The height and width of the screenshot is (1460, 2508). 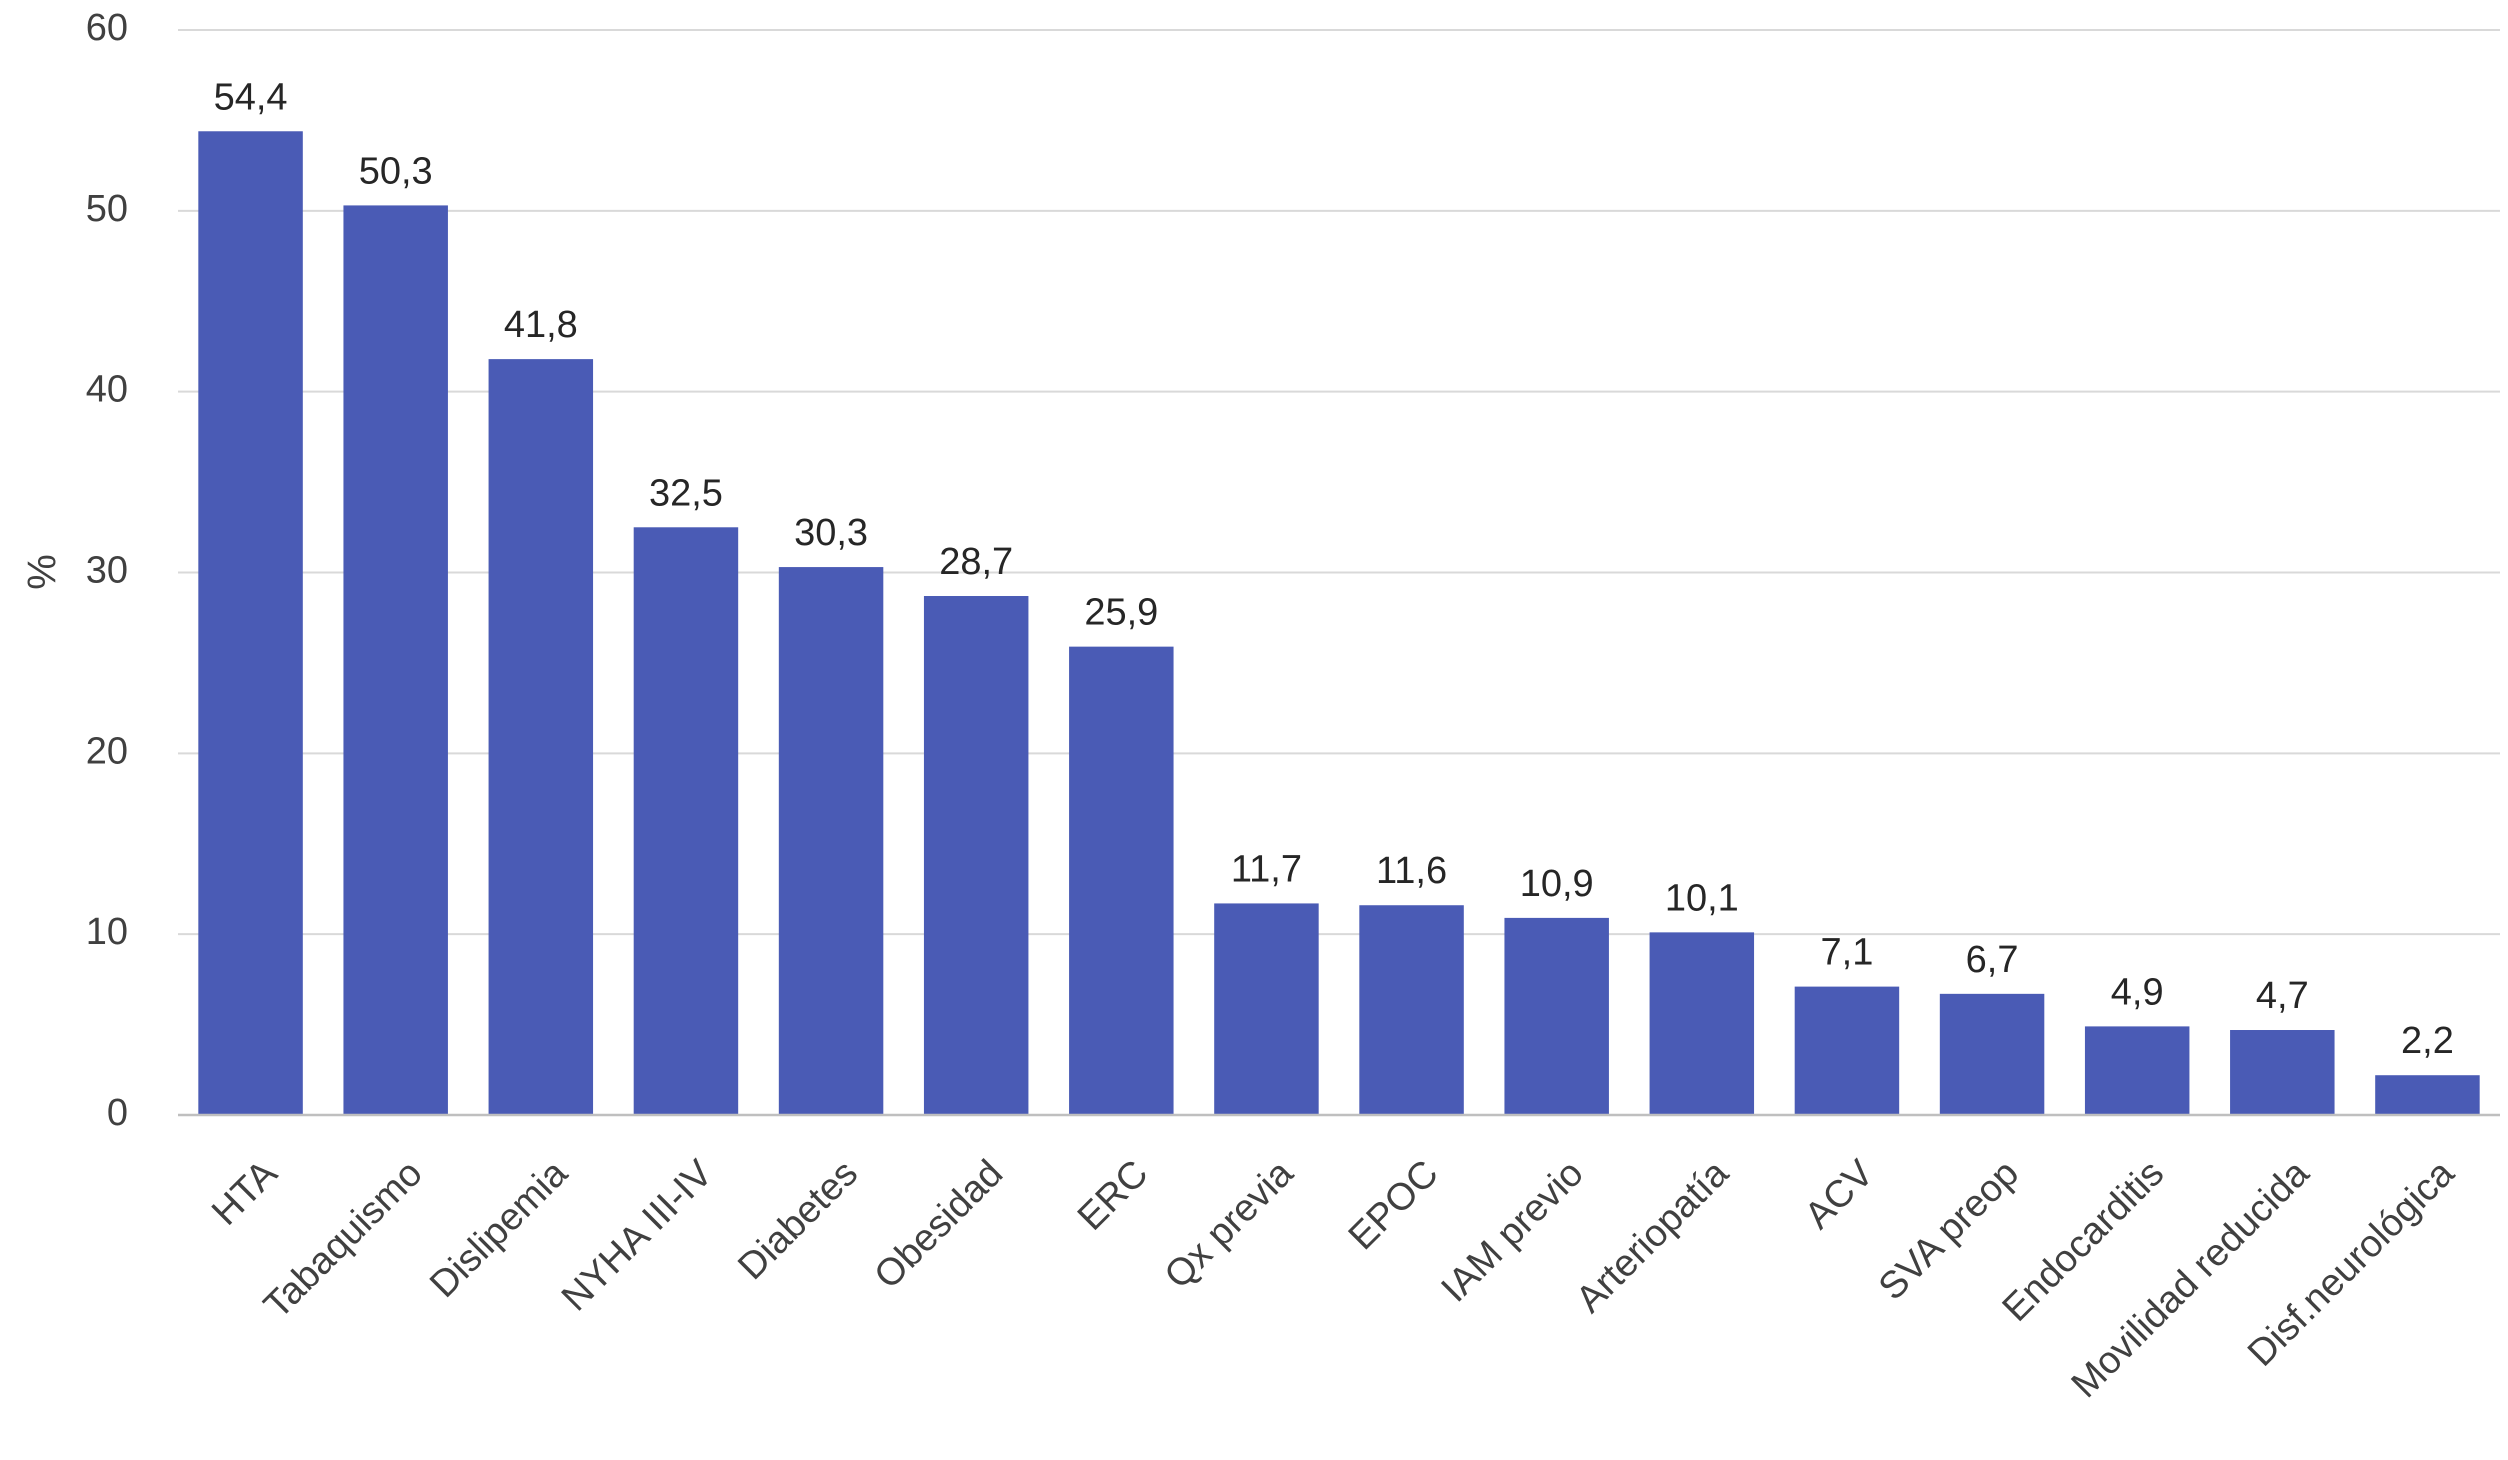 I want to click on x-tick-label: Movilidad reducida, so click(x=2191, y=1279).